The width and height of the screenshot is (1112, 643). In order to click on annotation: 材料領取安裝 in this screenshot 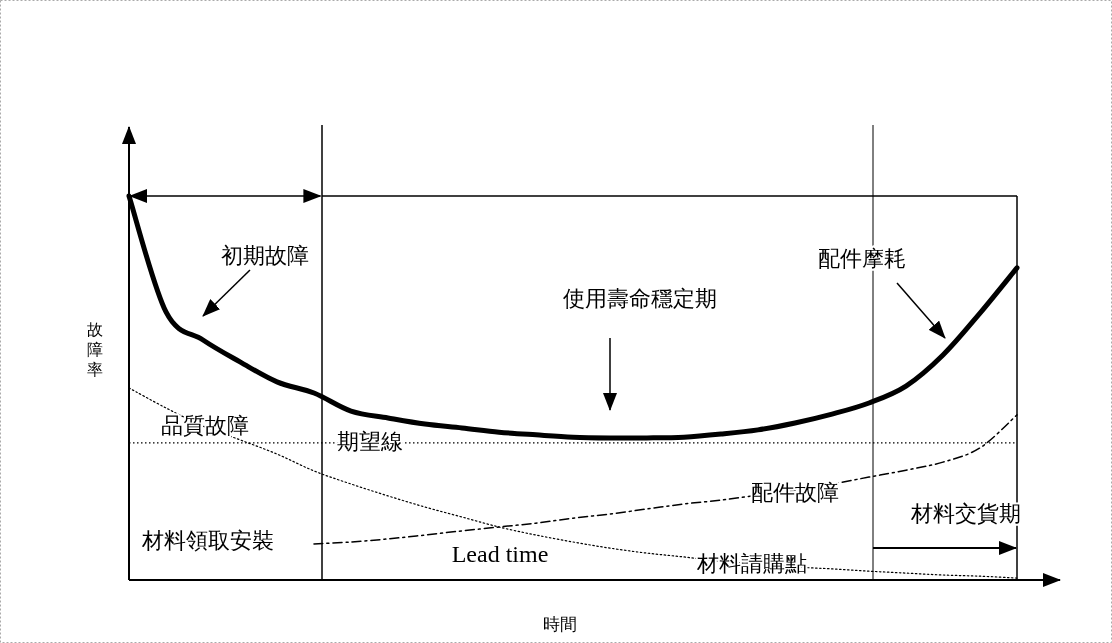, I will do `click(208, 540)`.